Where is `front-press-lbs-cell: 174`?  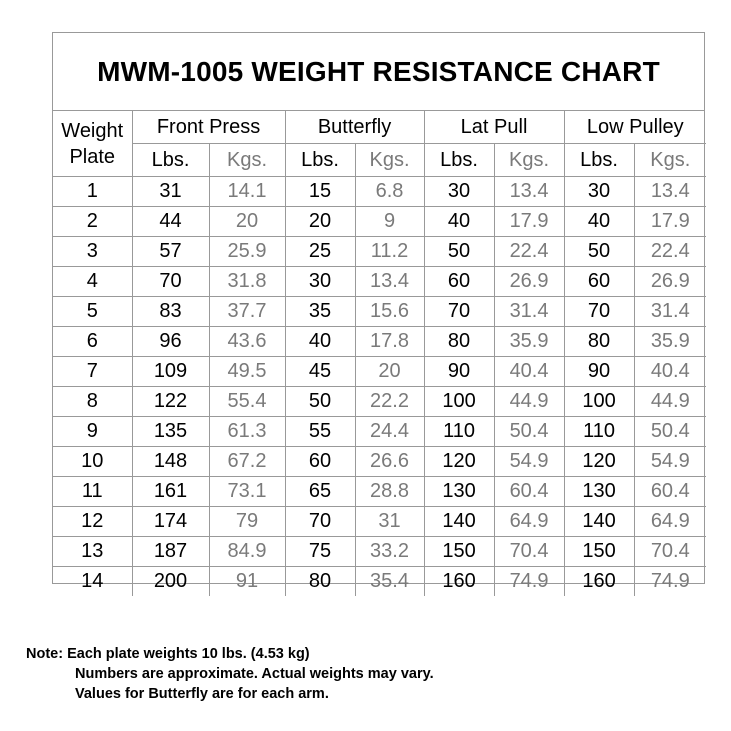 front-press-lbs-cell: 174 is located at coordinates (171, 521).